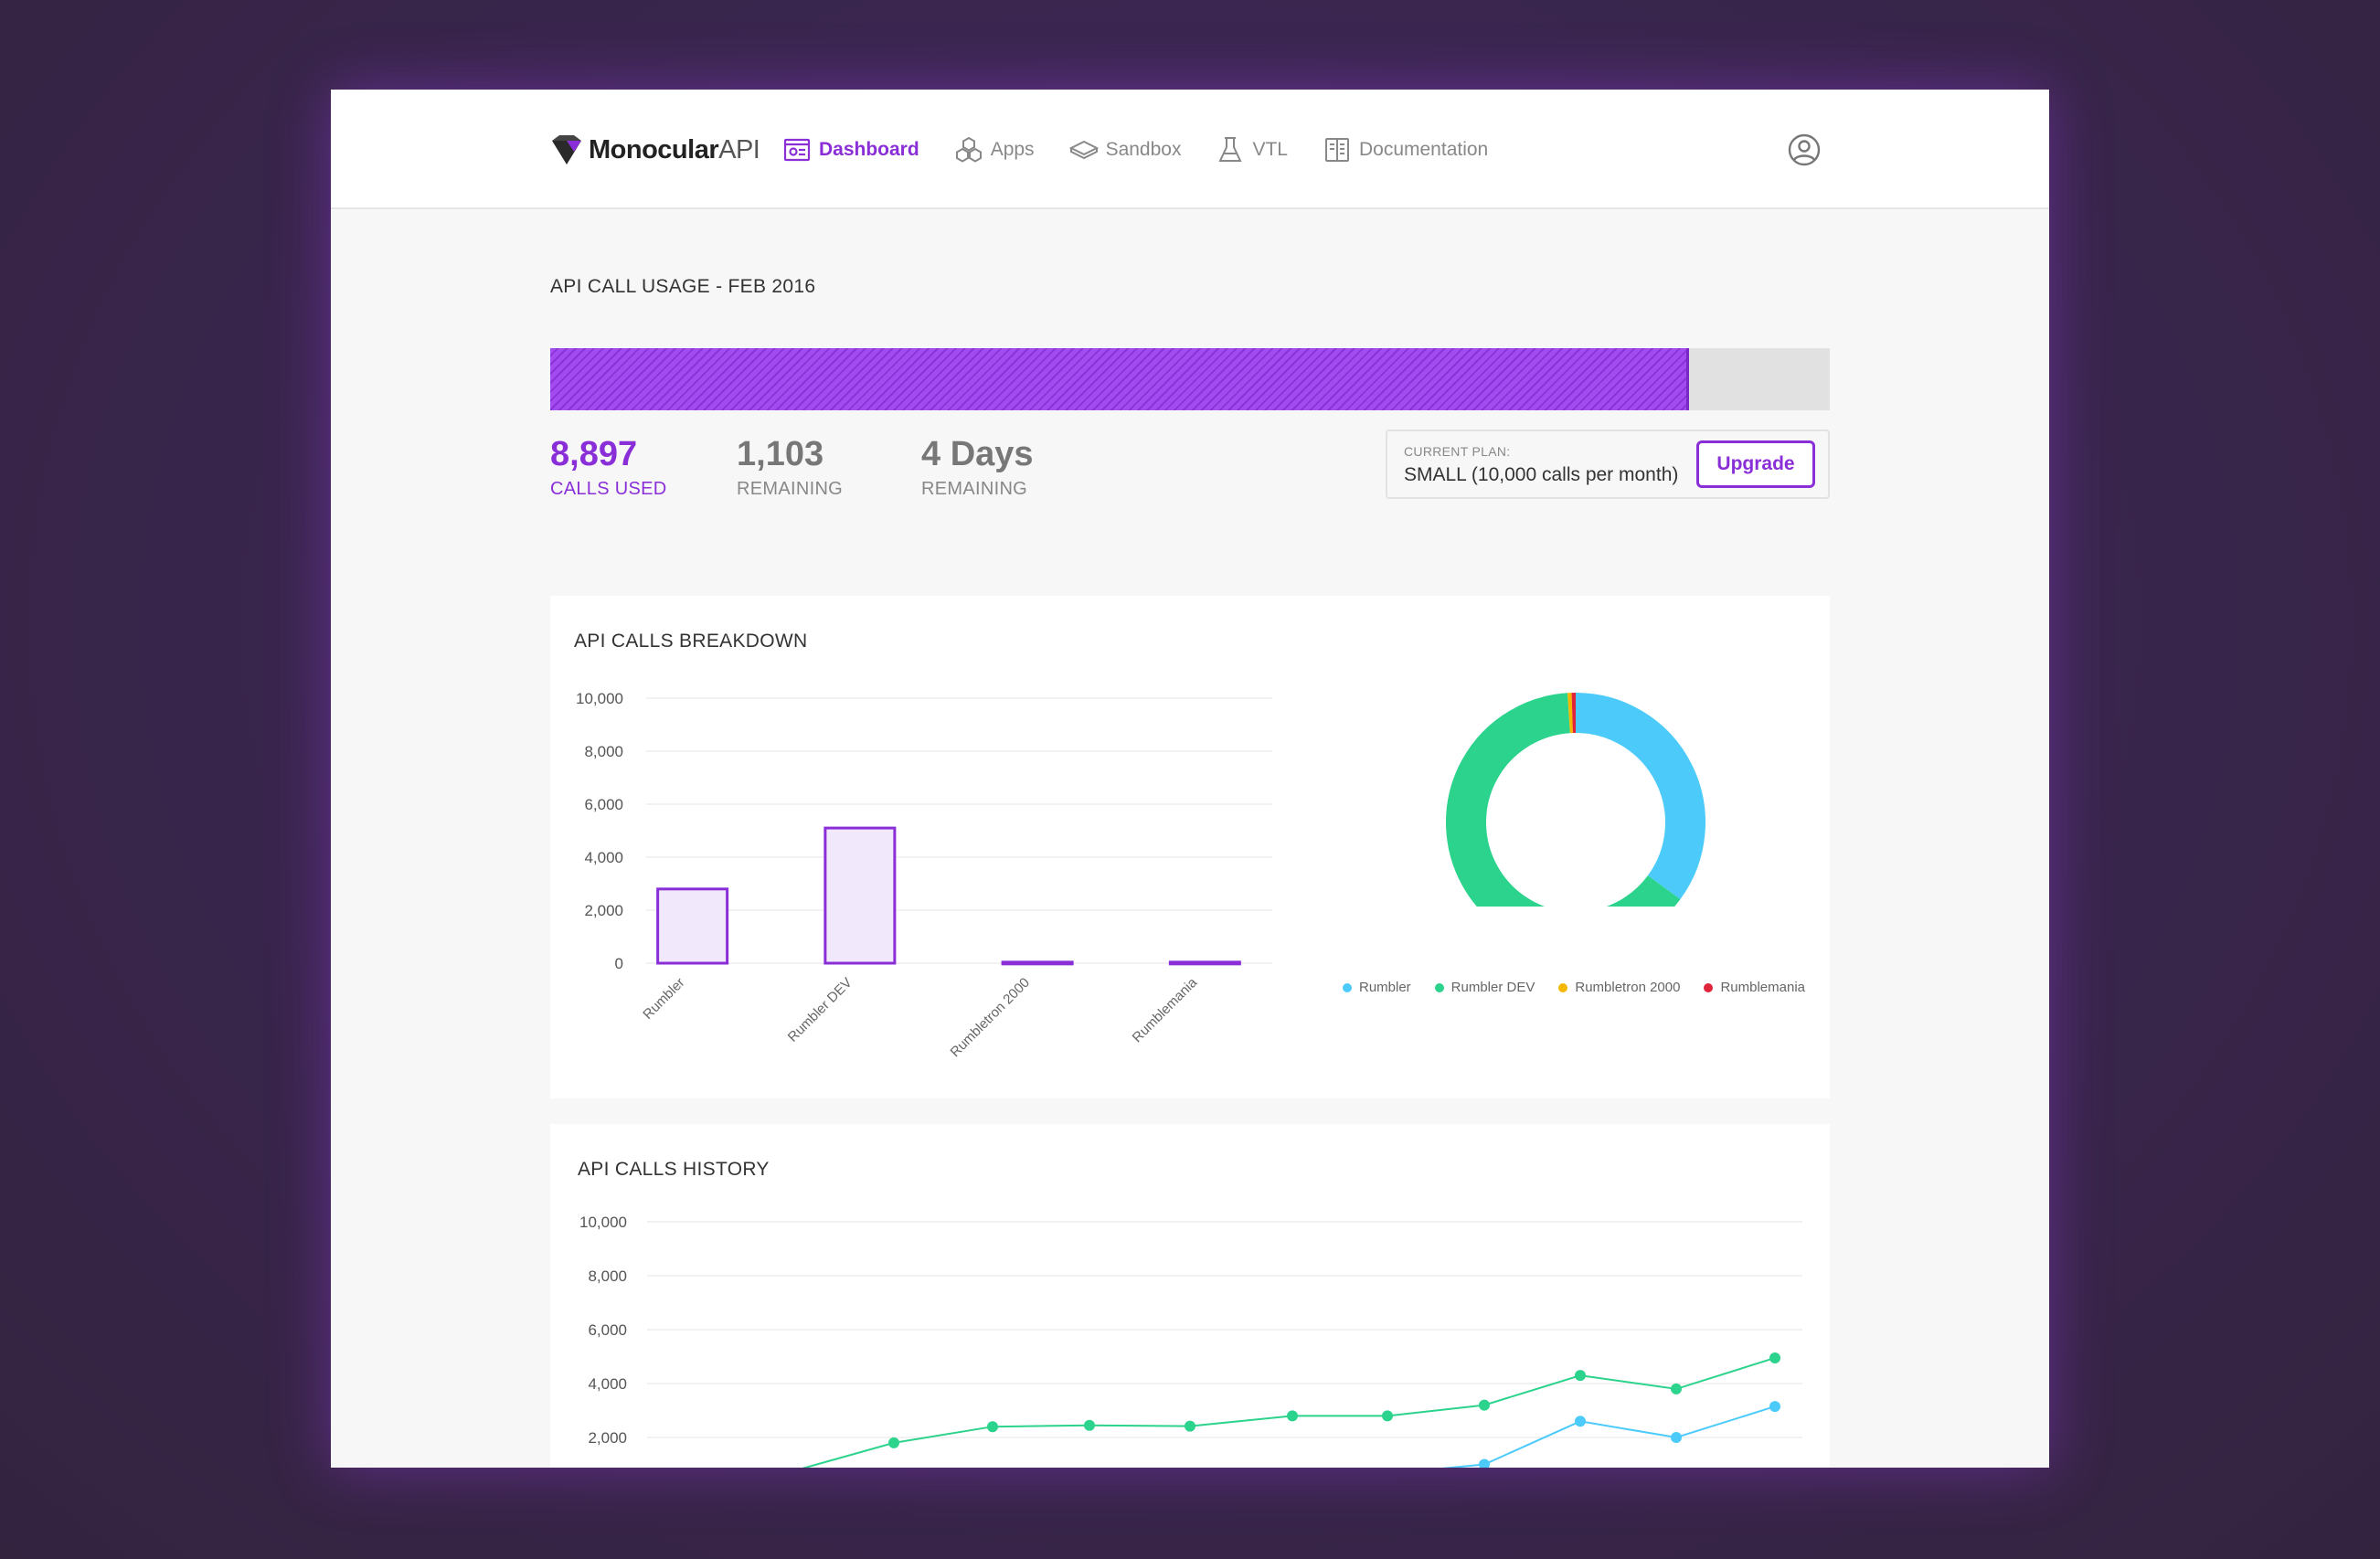  Describe the element at coordinates (1493, 988) in the screenshot. I see `legend-label: Rumbler DEV` at that location.